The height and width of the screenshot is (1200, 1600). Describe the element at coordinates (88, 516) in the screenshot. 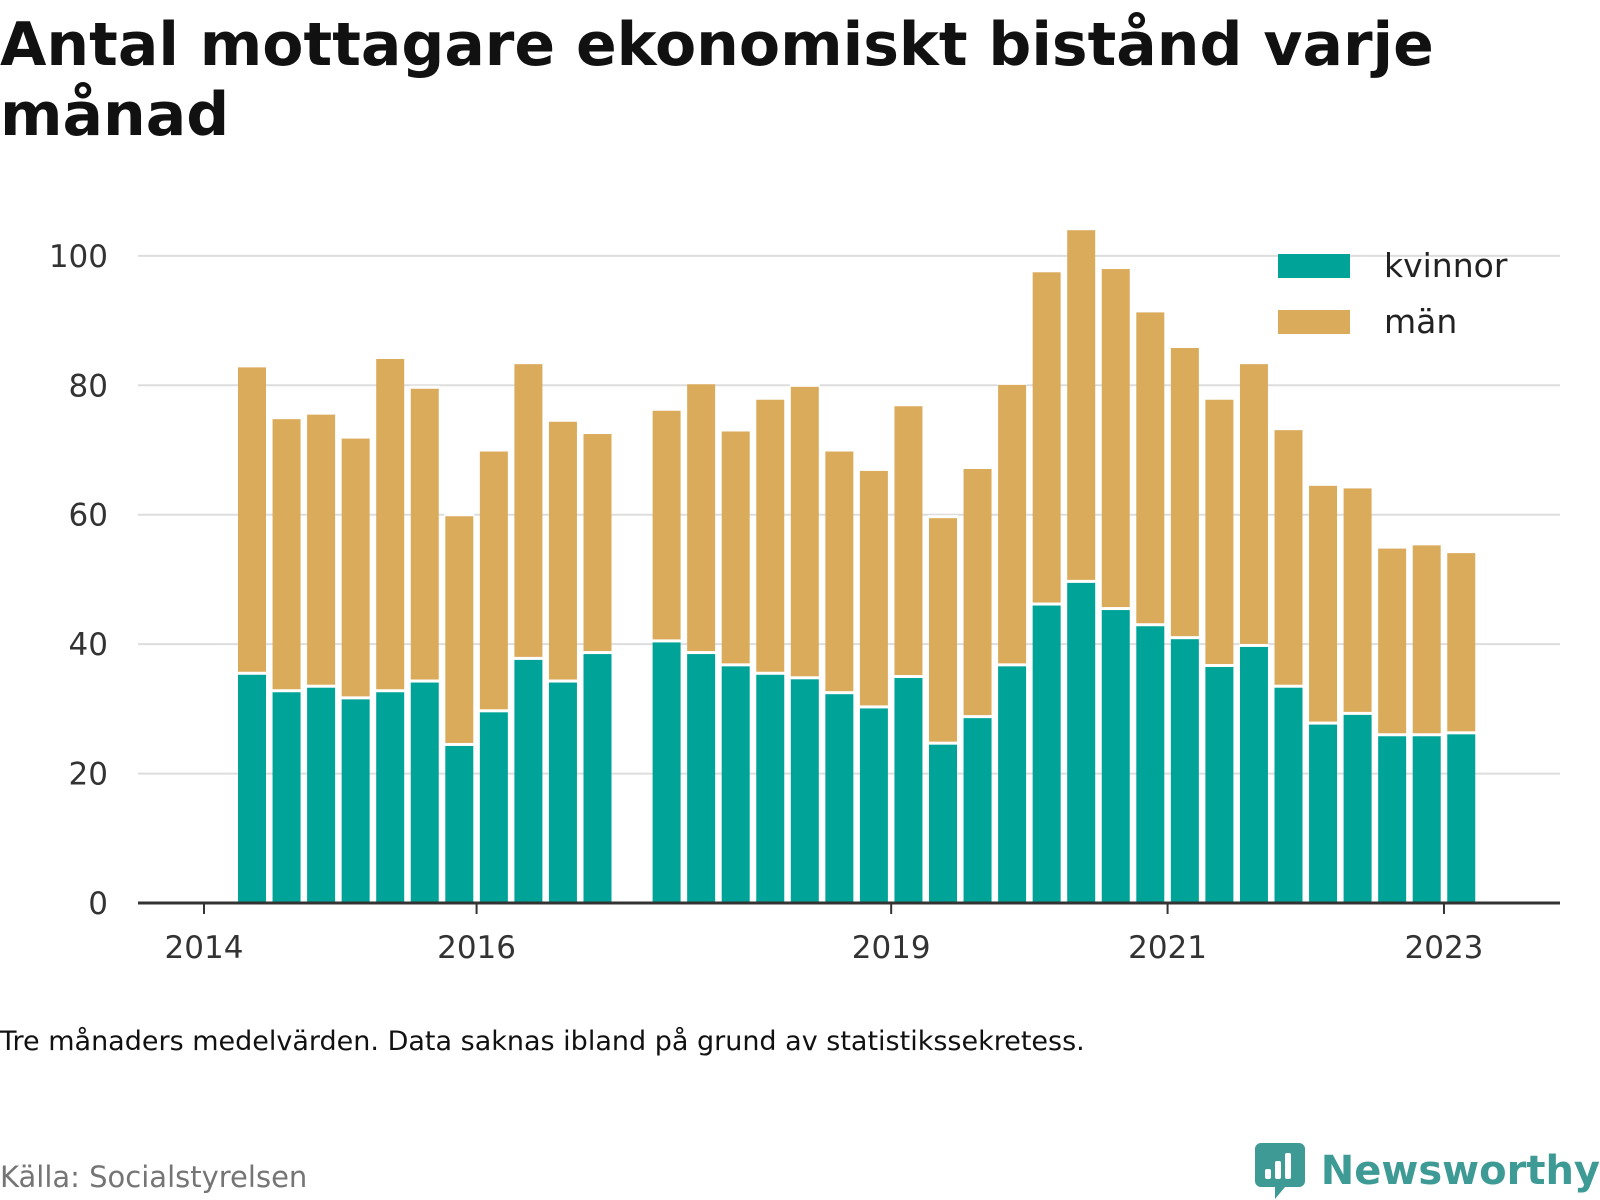

I see `y-tick-label: 60` at that location.